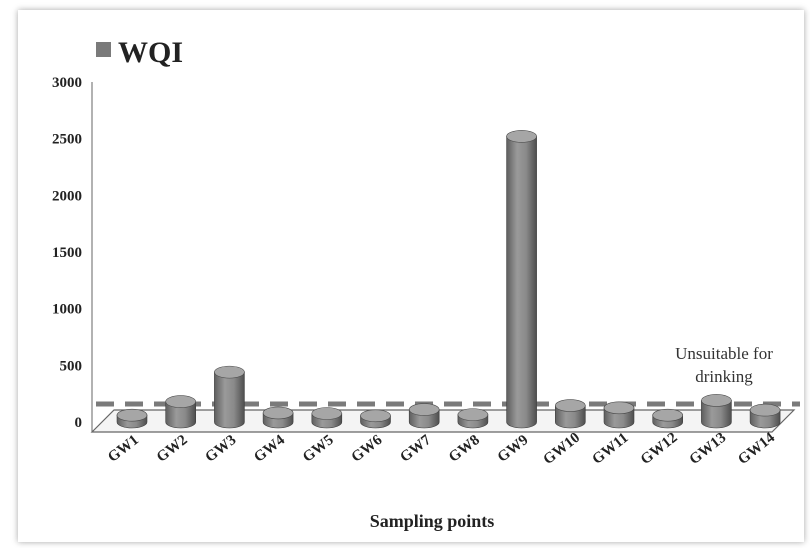 The height and width of the screenshot is (548, 810). Describe the element at coordinates (103, 49) in the screenshot. I see `legend-swatch` at that location.